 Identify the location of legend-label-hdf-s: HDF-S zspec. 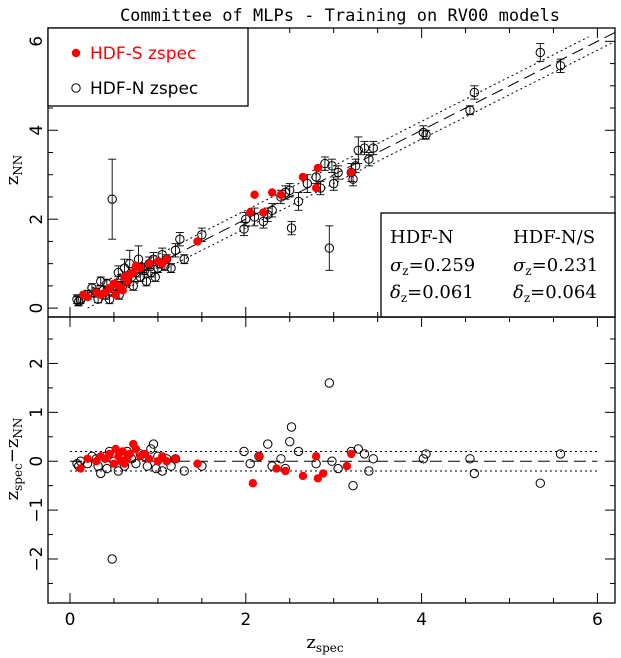
(143, 54).